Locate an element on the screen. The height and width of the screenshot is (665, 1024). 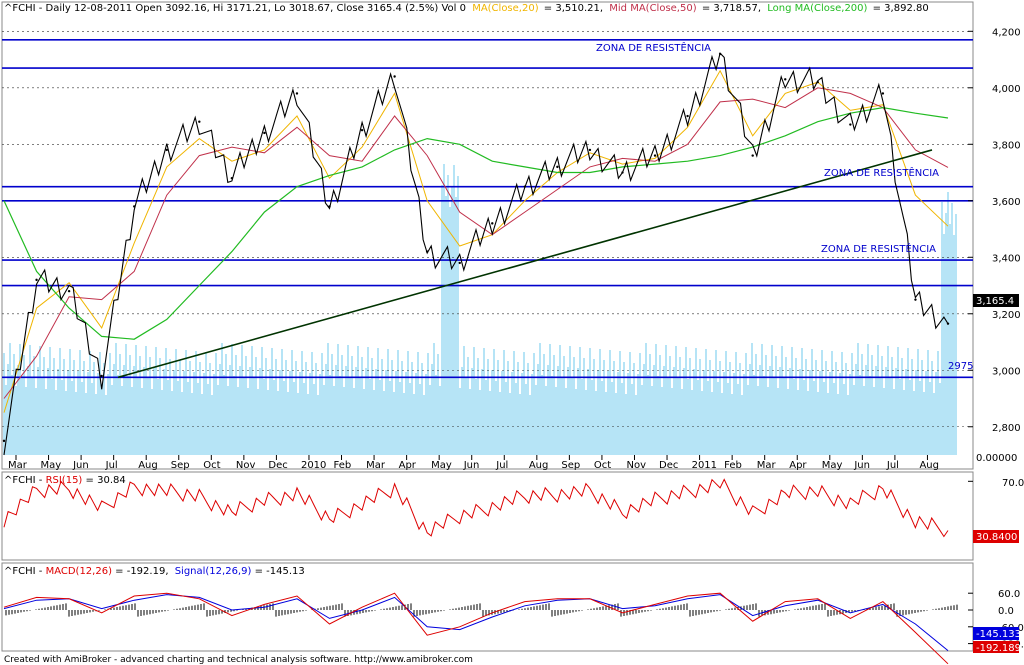
x-tick-label: 2010 is located at coordinates (313, 465).